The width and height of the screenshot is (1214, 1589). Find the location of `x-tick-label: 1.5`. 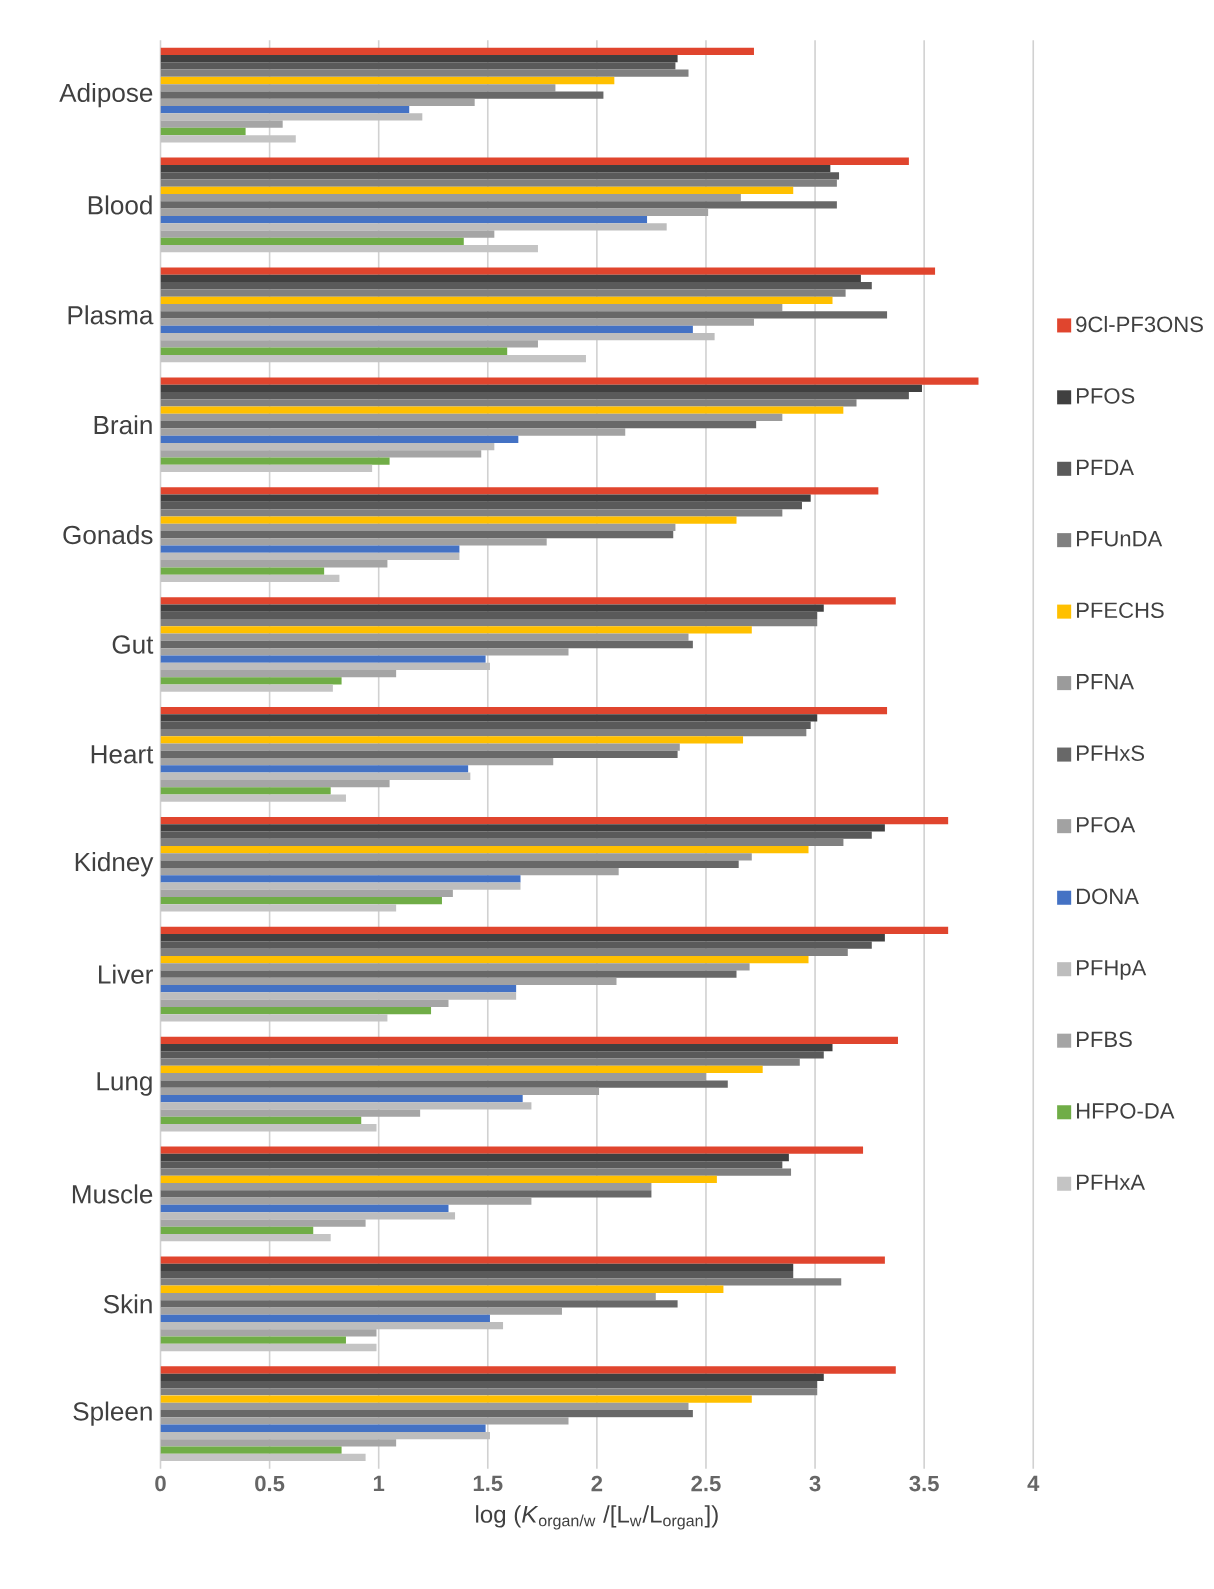

x-tick-label: 1.5 is located at coordinates (488, 1483).